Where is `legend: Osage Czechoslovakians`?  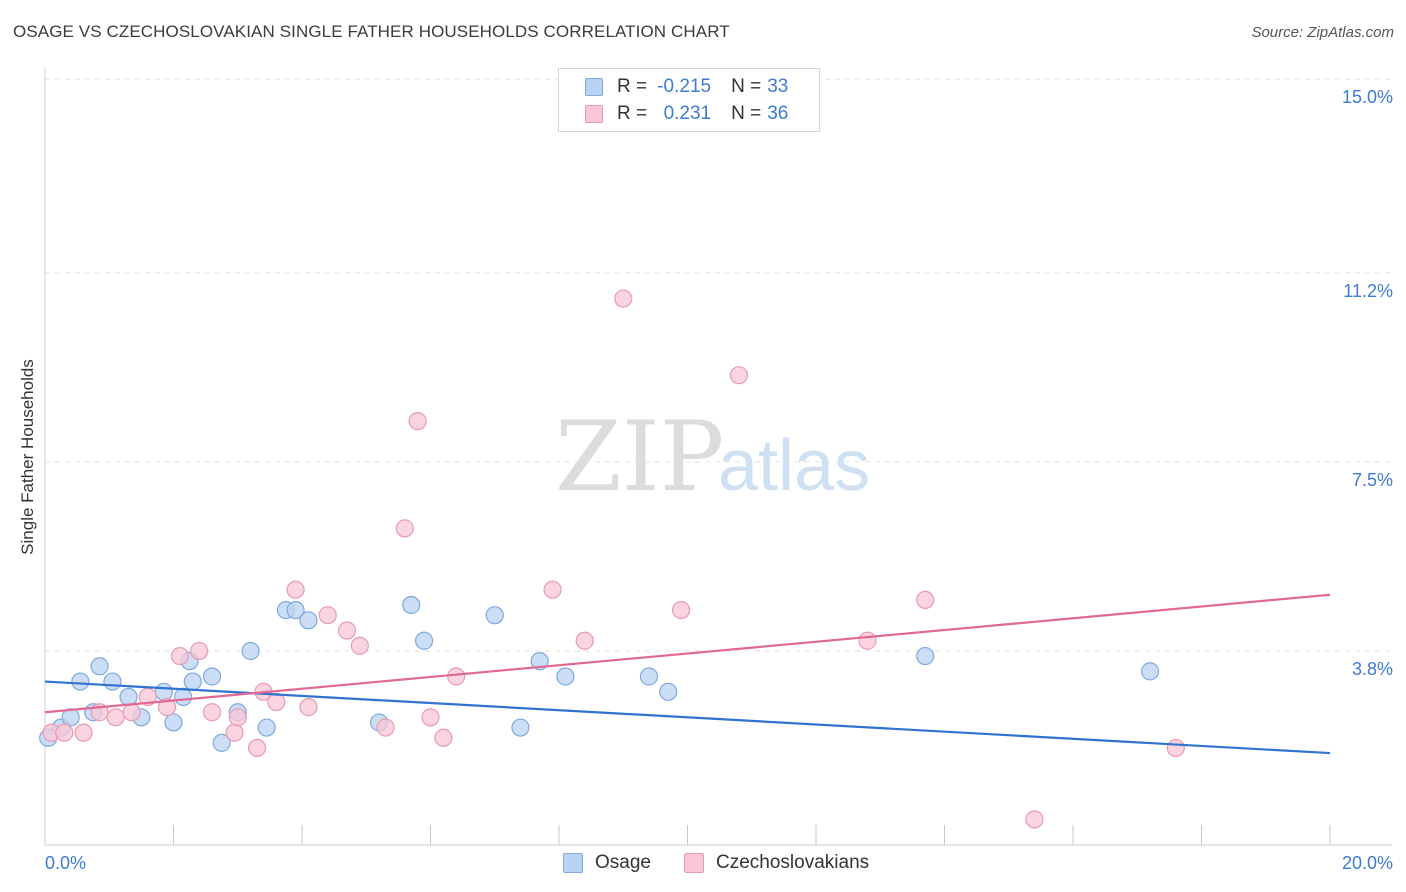
legend: Osage Czechoslovakians is located at coordinates (703, 865).